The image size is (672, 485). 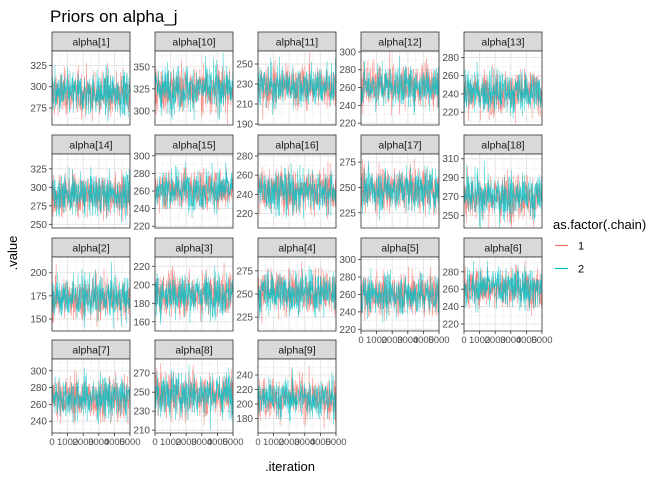 I want to click on facet-strip-label: alpha[8], so click(x=193, y=351).